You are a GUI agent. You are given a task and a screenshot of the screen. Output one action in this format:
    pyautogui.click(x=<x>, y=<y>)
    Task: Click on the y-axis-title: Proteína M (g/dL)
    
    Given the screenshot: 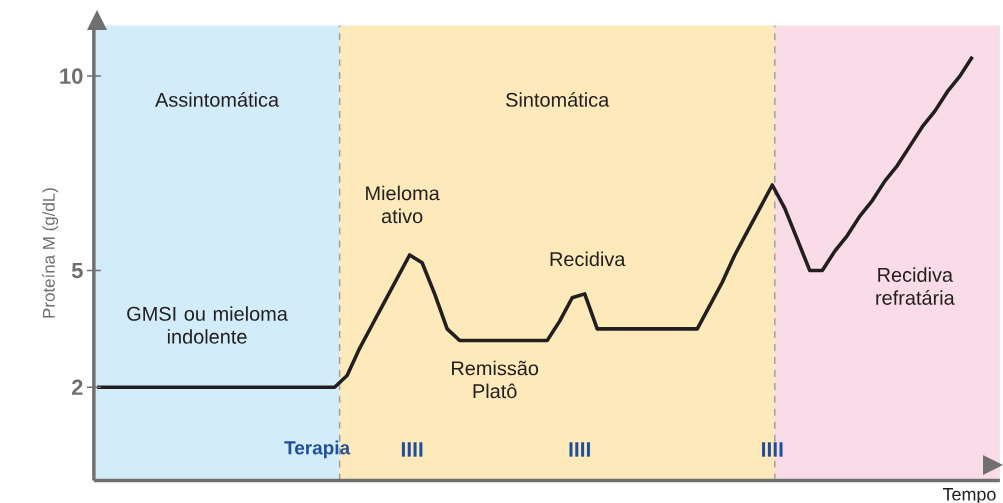 What is the action you would take?
    pyautogui.click(x=50, y=253)
    